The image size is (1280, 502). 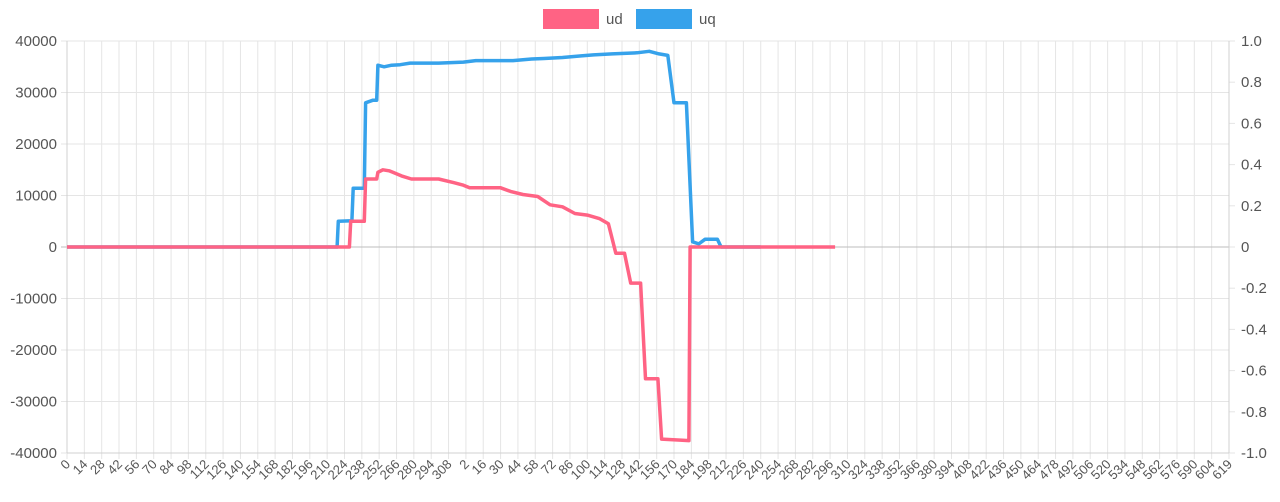 I want to click on y-right-tick-label: 1.0, so click(x=1251, y=41).